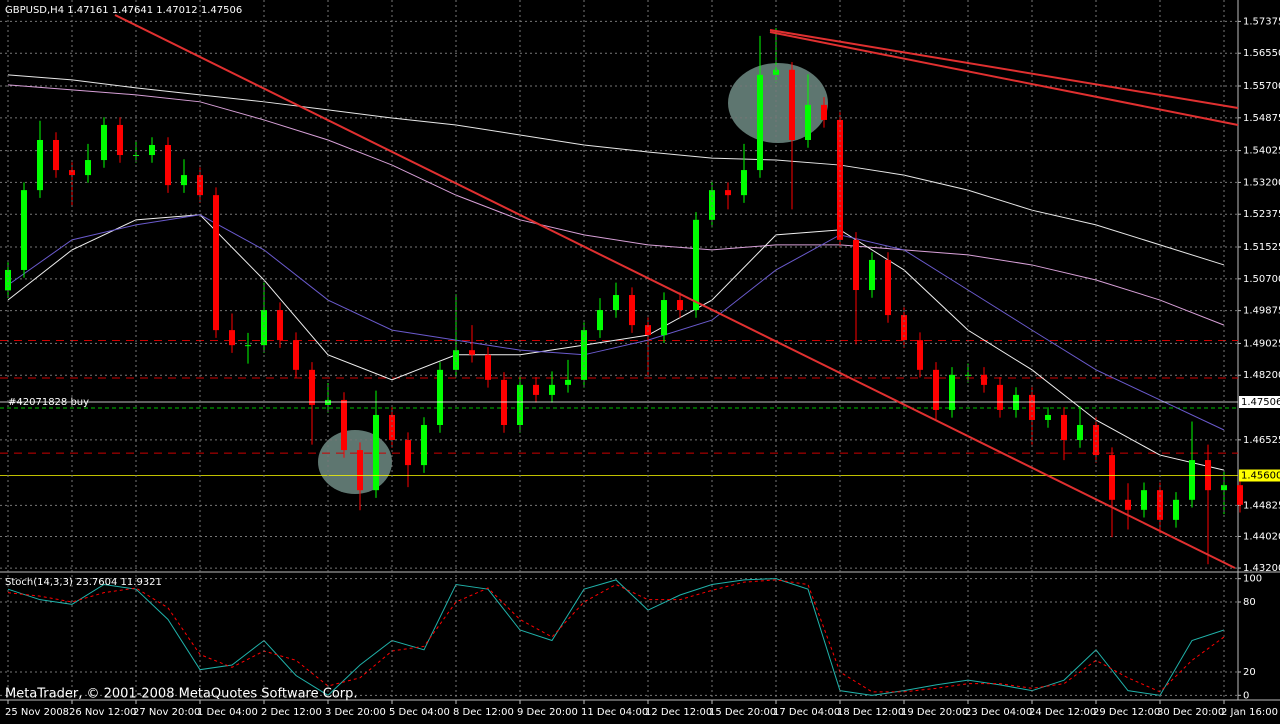  What do you see at coordinates (1261, 536) in the screenshot?
I see `y-tick-label: 1.44020` at bounding box center [1261, 536].